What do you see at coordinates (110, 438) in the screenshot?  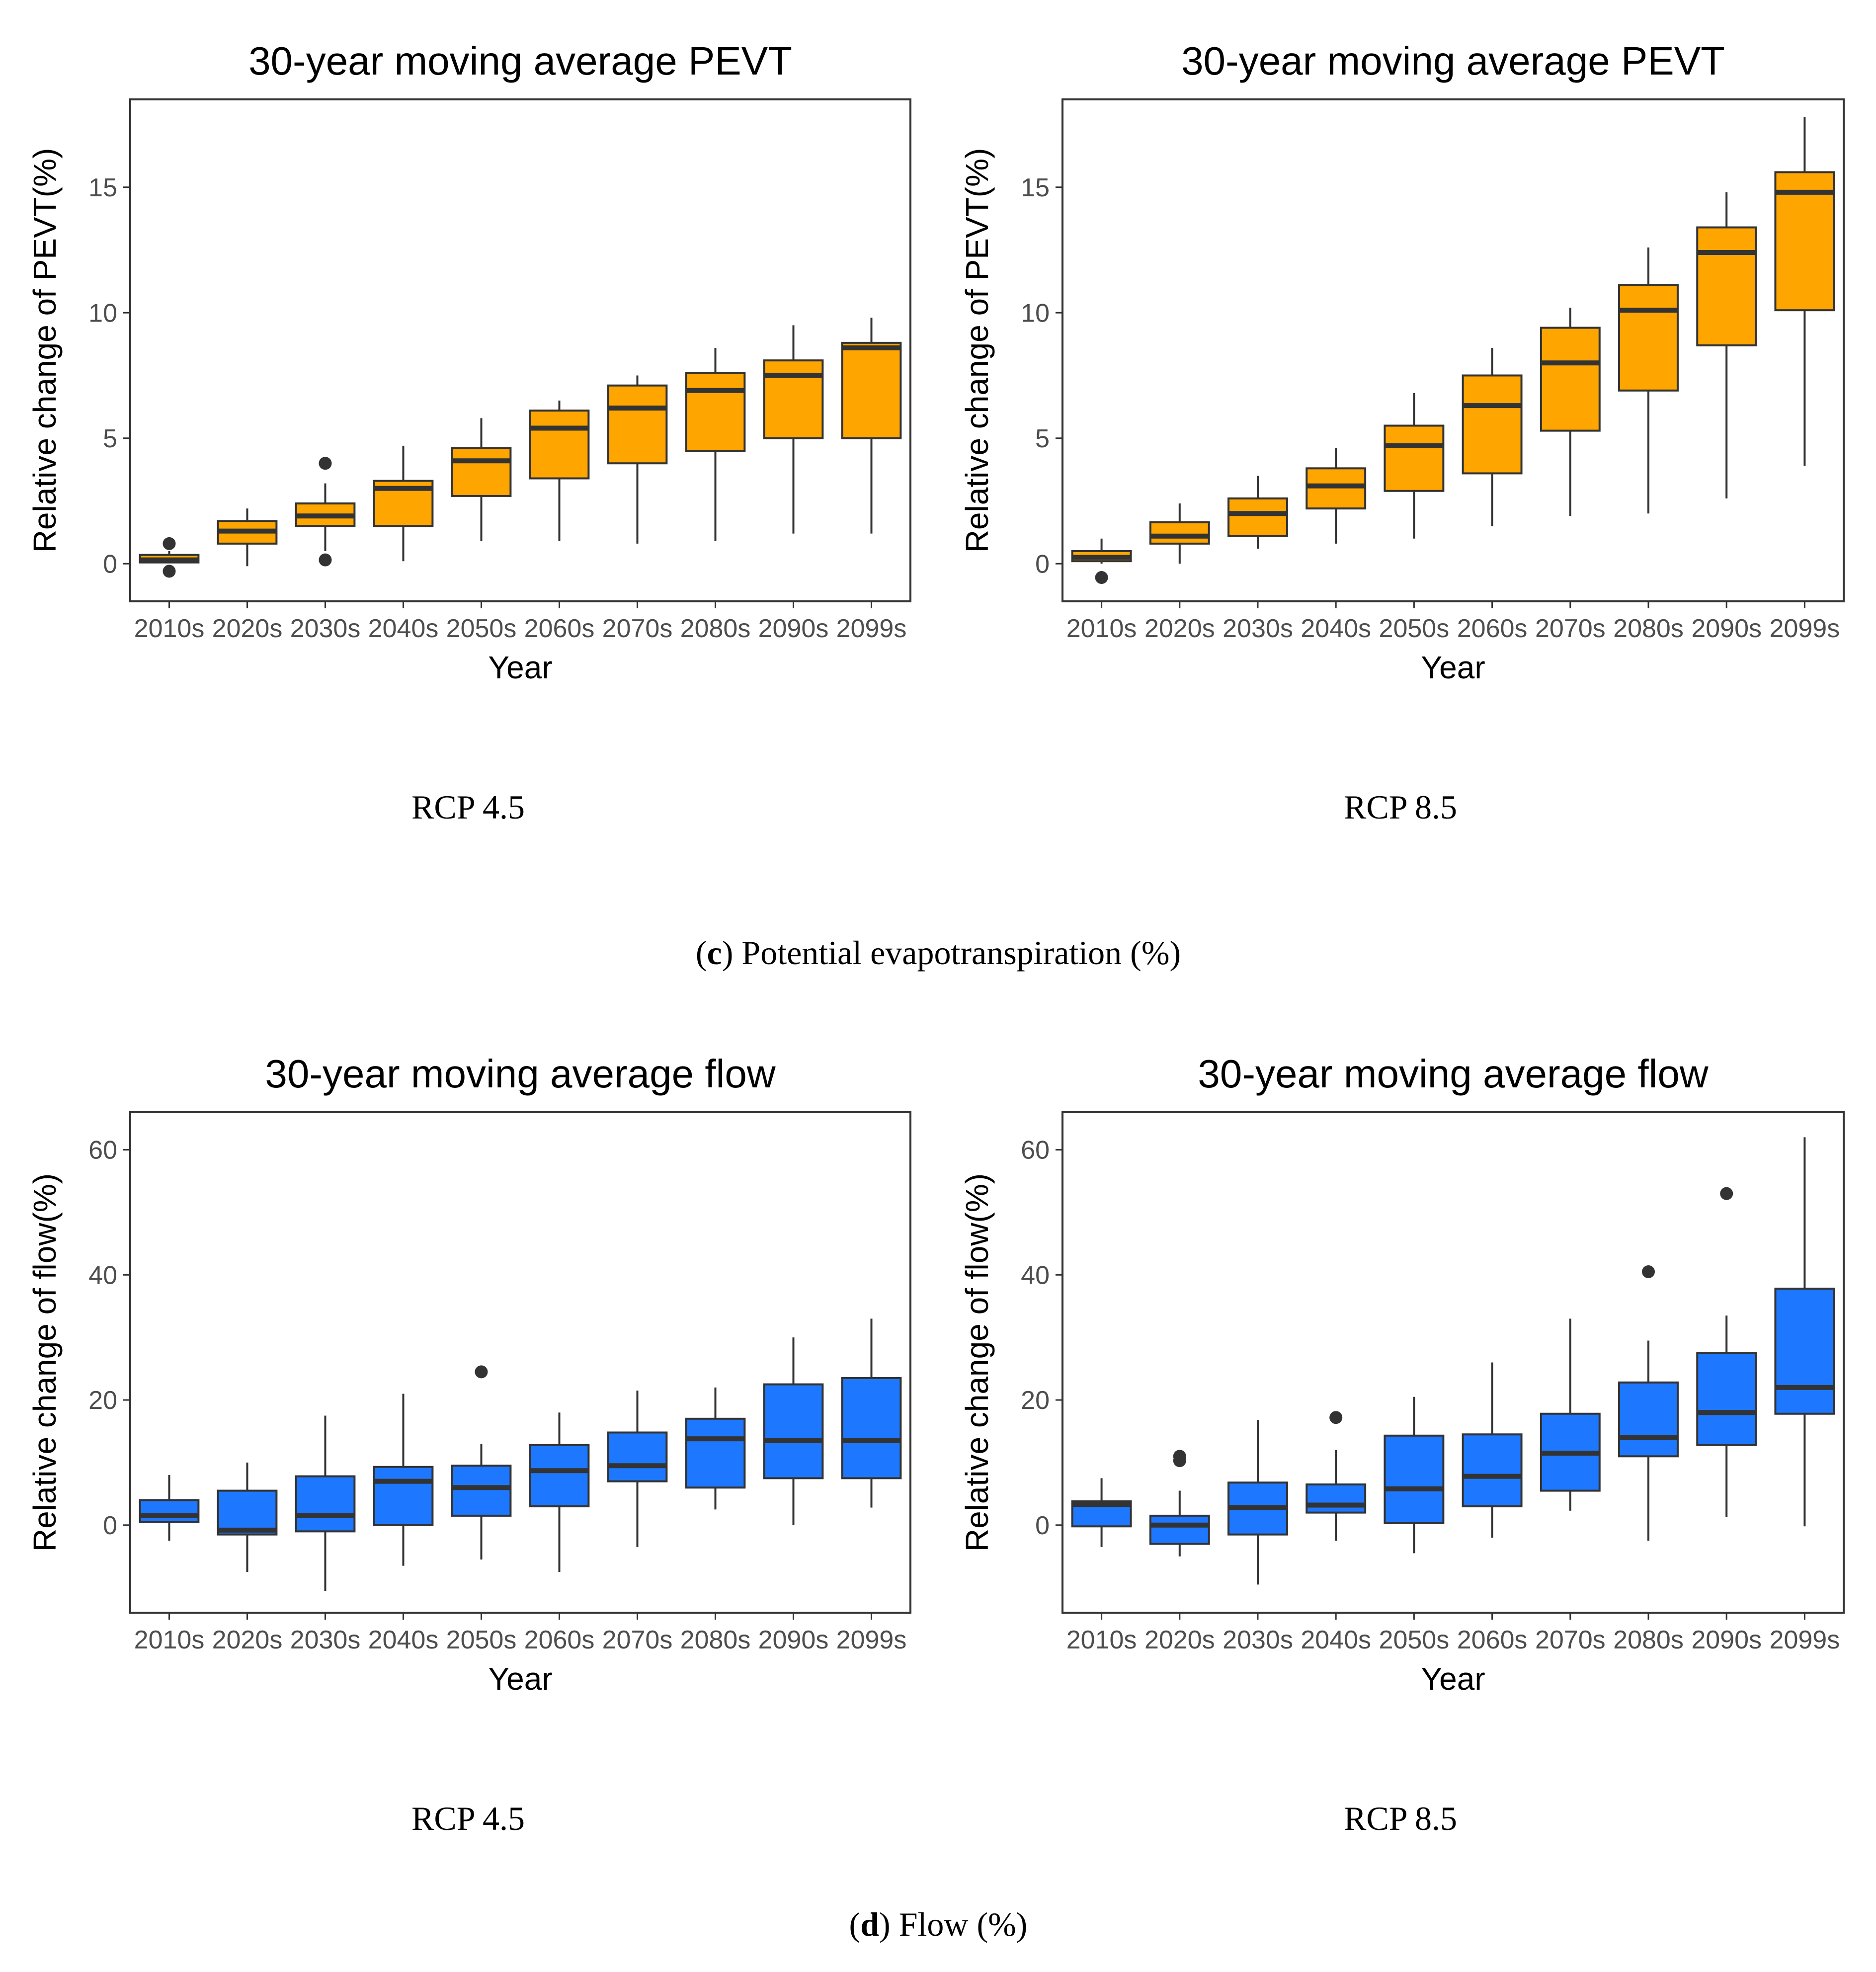 I see `y-tick-label: 5` at bounding box center [110, 438].